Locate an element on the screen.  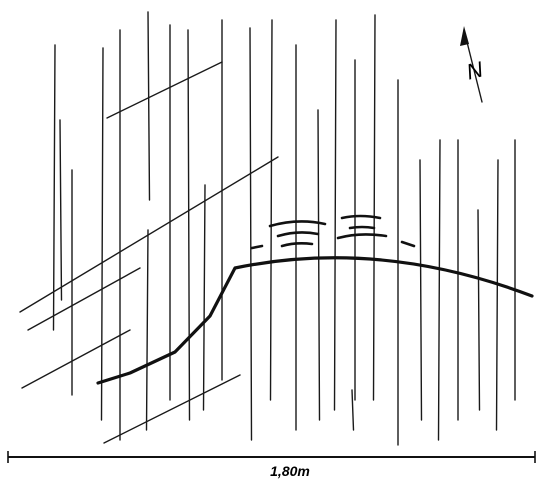
dashes is located at coordinates (333, 232).